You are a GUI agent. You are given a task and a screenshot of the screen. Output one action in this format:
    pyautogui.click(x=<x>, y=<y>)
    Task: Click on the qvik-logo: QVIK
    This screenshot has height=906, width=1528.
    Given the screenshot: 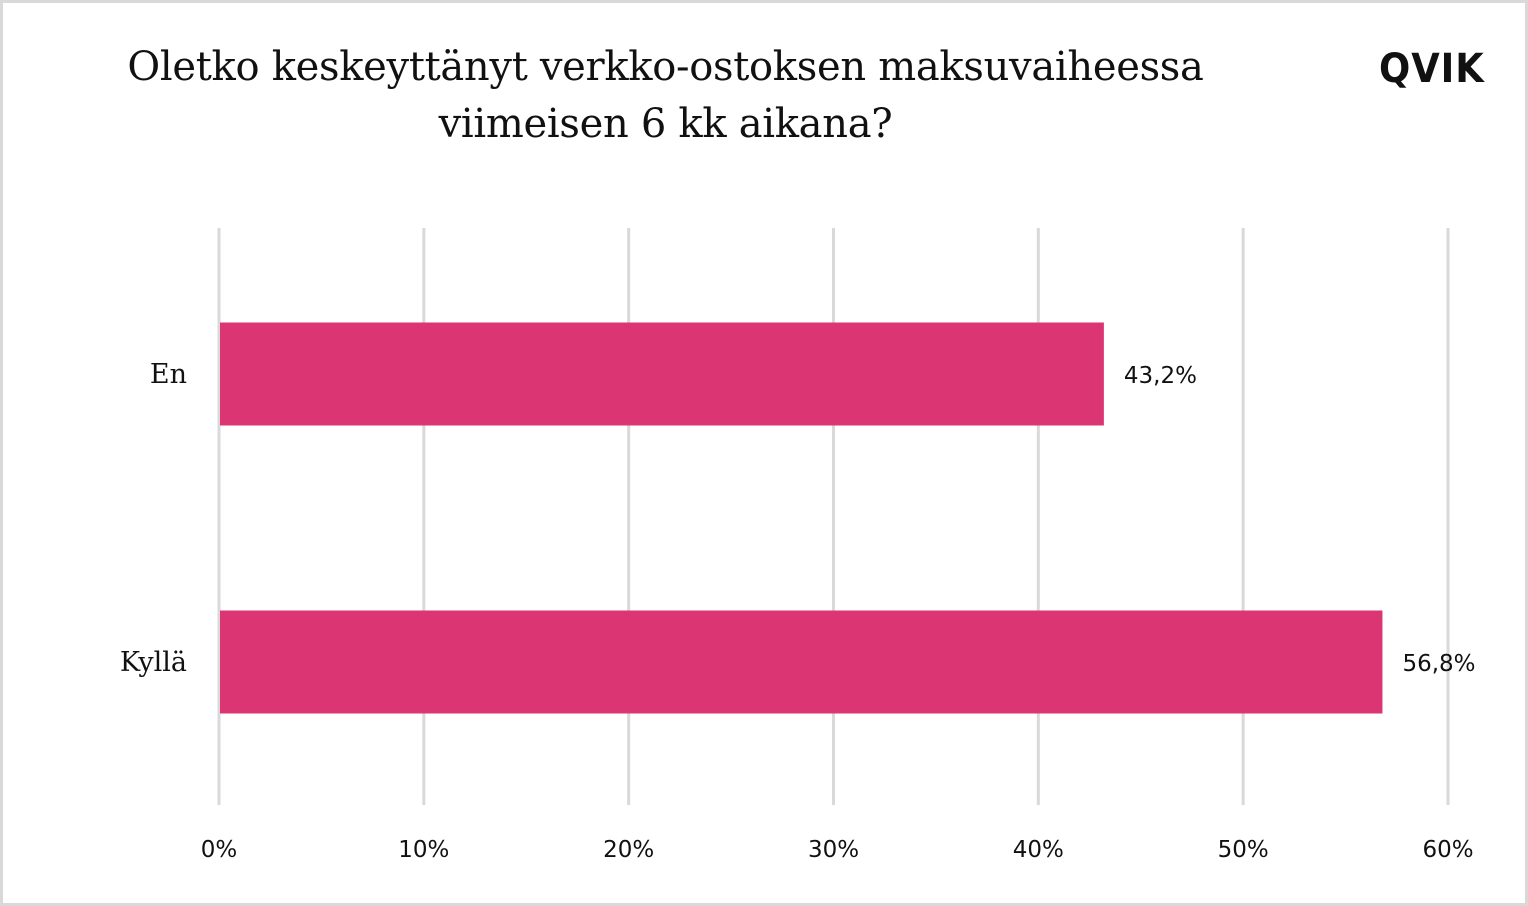 What is the action you would take?
    pyautogui.click(x=1432, y=69)
    